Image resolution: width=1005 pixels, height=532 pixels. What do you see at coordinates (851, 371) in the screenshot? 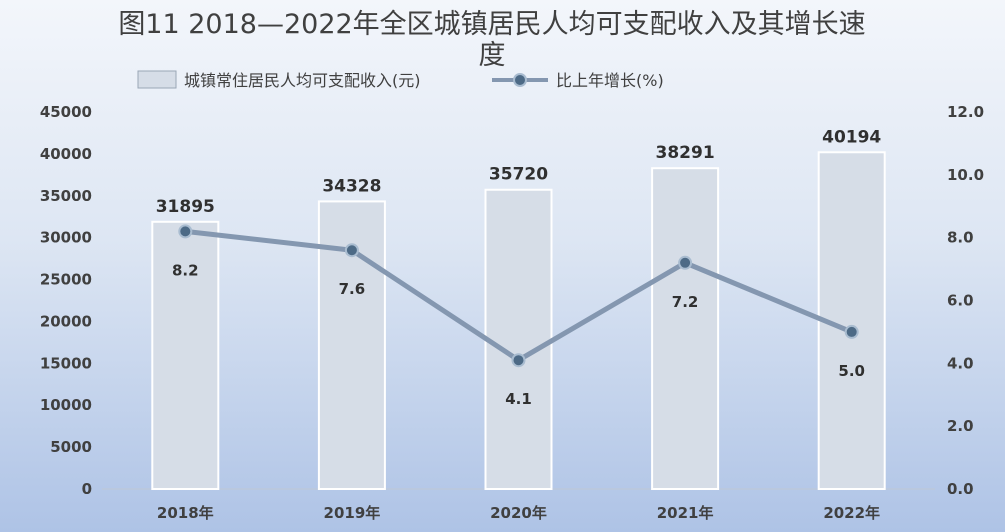
I see `growth-value-label: 5.0` at bounding box center [851, 371].